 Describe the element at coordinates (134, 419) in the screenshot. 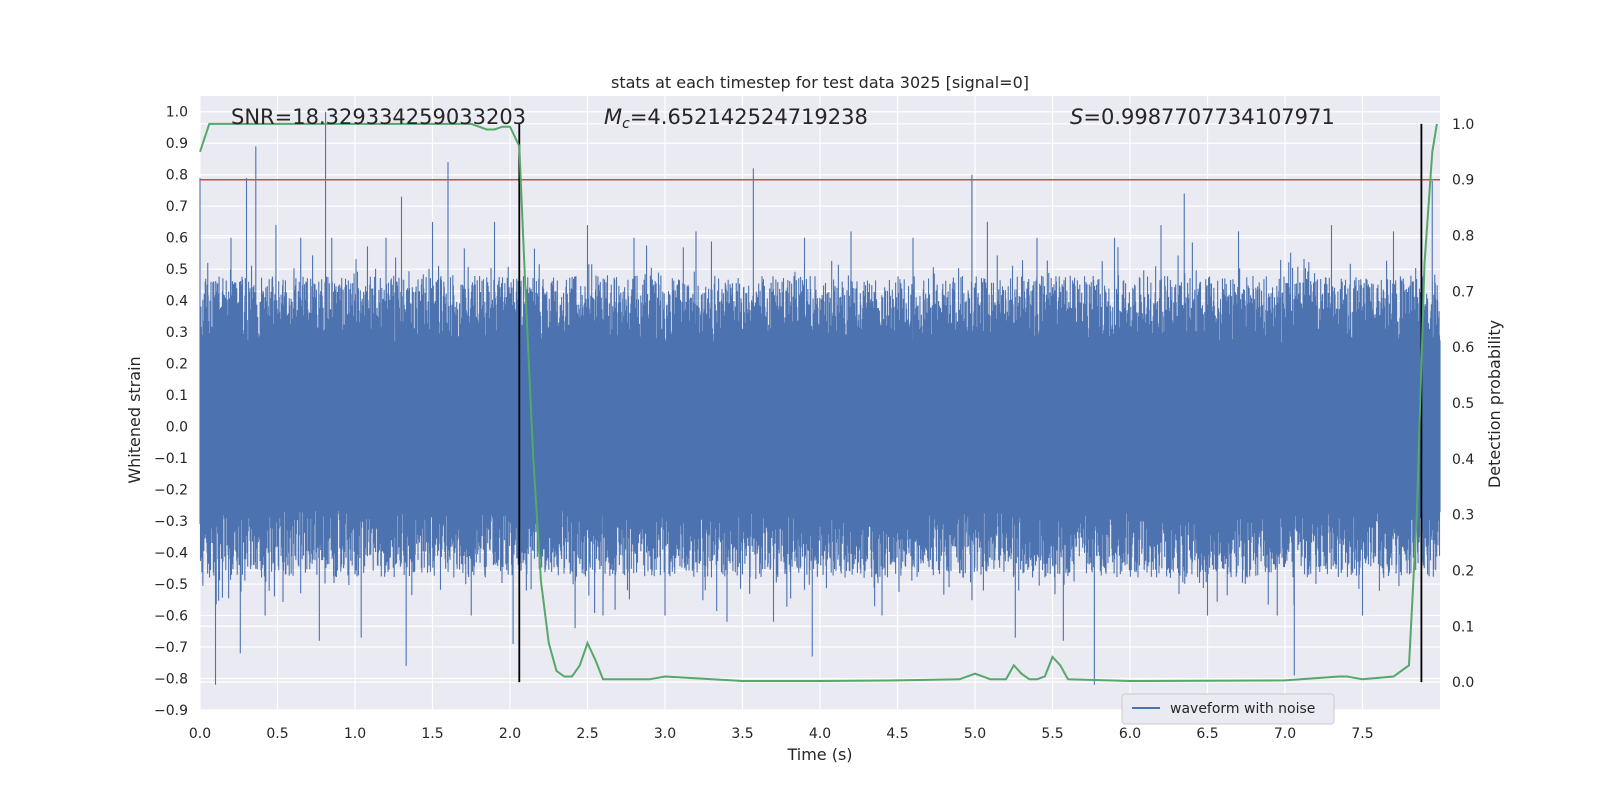

I see `y-left-axis-label: Whitened strain` at that location.